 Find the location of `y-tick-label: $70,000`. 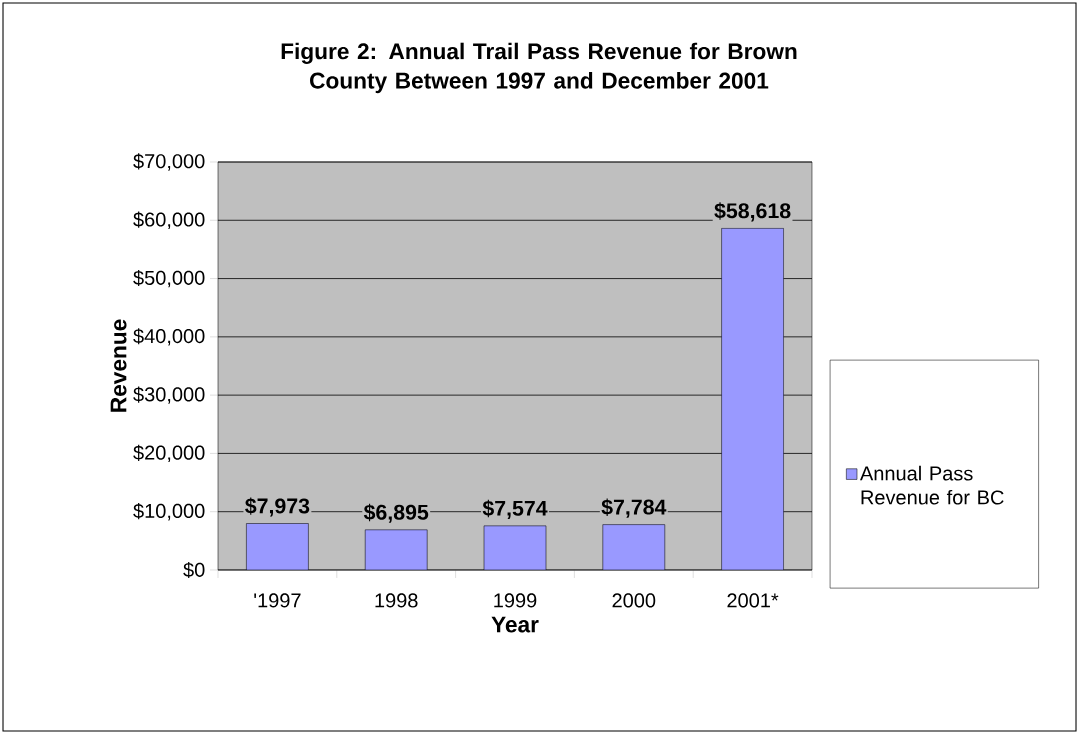

y-tick-label: $70,000 is located at coordinates (169, 162).